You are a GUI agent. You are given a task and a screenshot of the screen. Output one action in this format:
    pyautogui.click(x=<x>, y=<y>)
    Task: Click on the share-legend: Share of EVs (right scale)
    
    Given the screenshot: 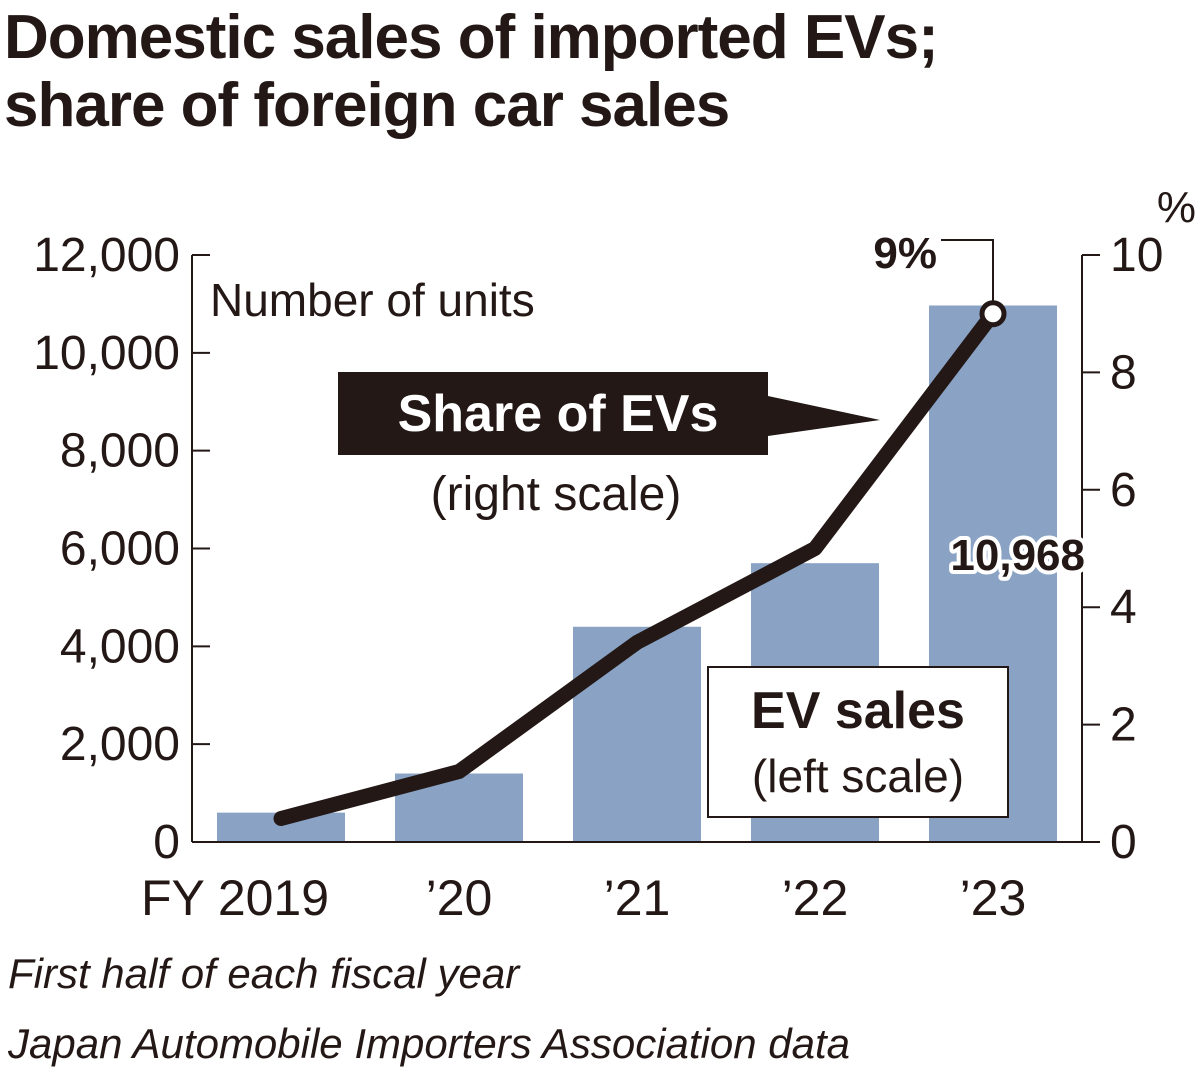 What is the action you would take?
    pyautogui.click(x=609, y=446)
    